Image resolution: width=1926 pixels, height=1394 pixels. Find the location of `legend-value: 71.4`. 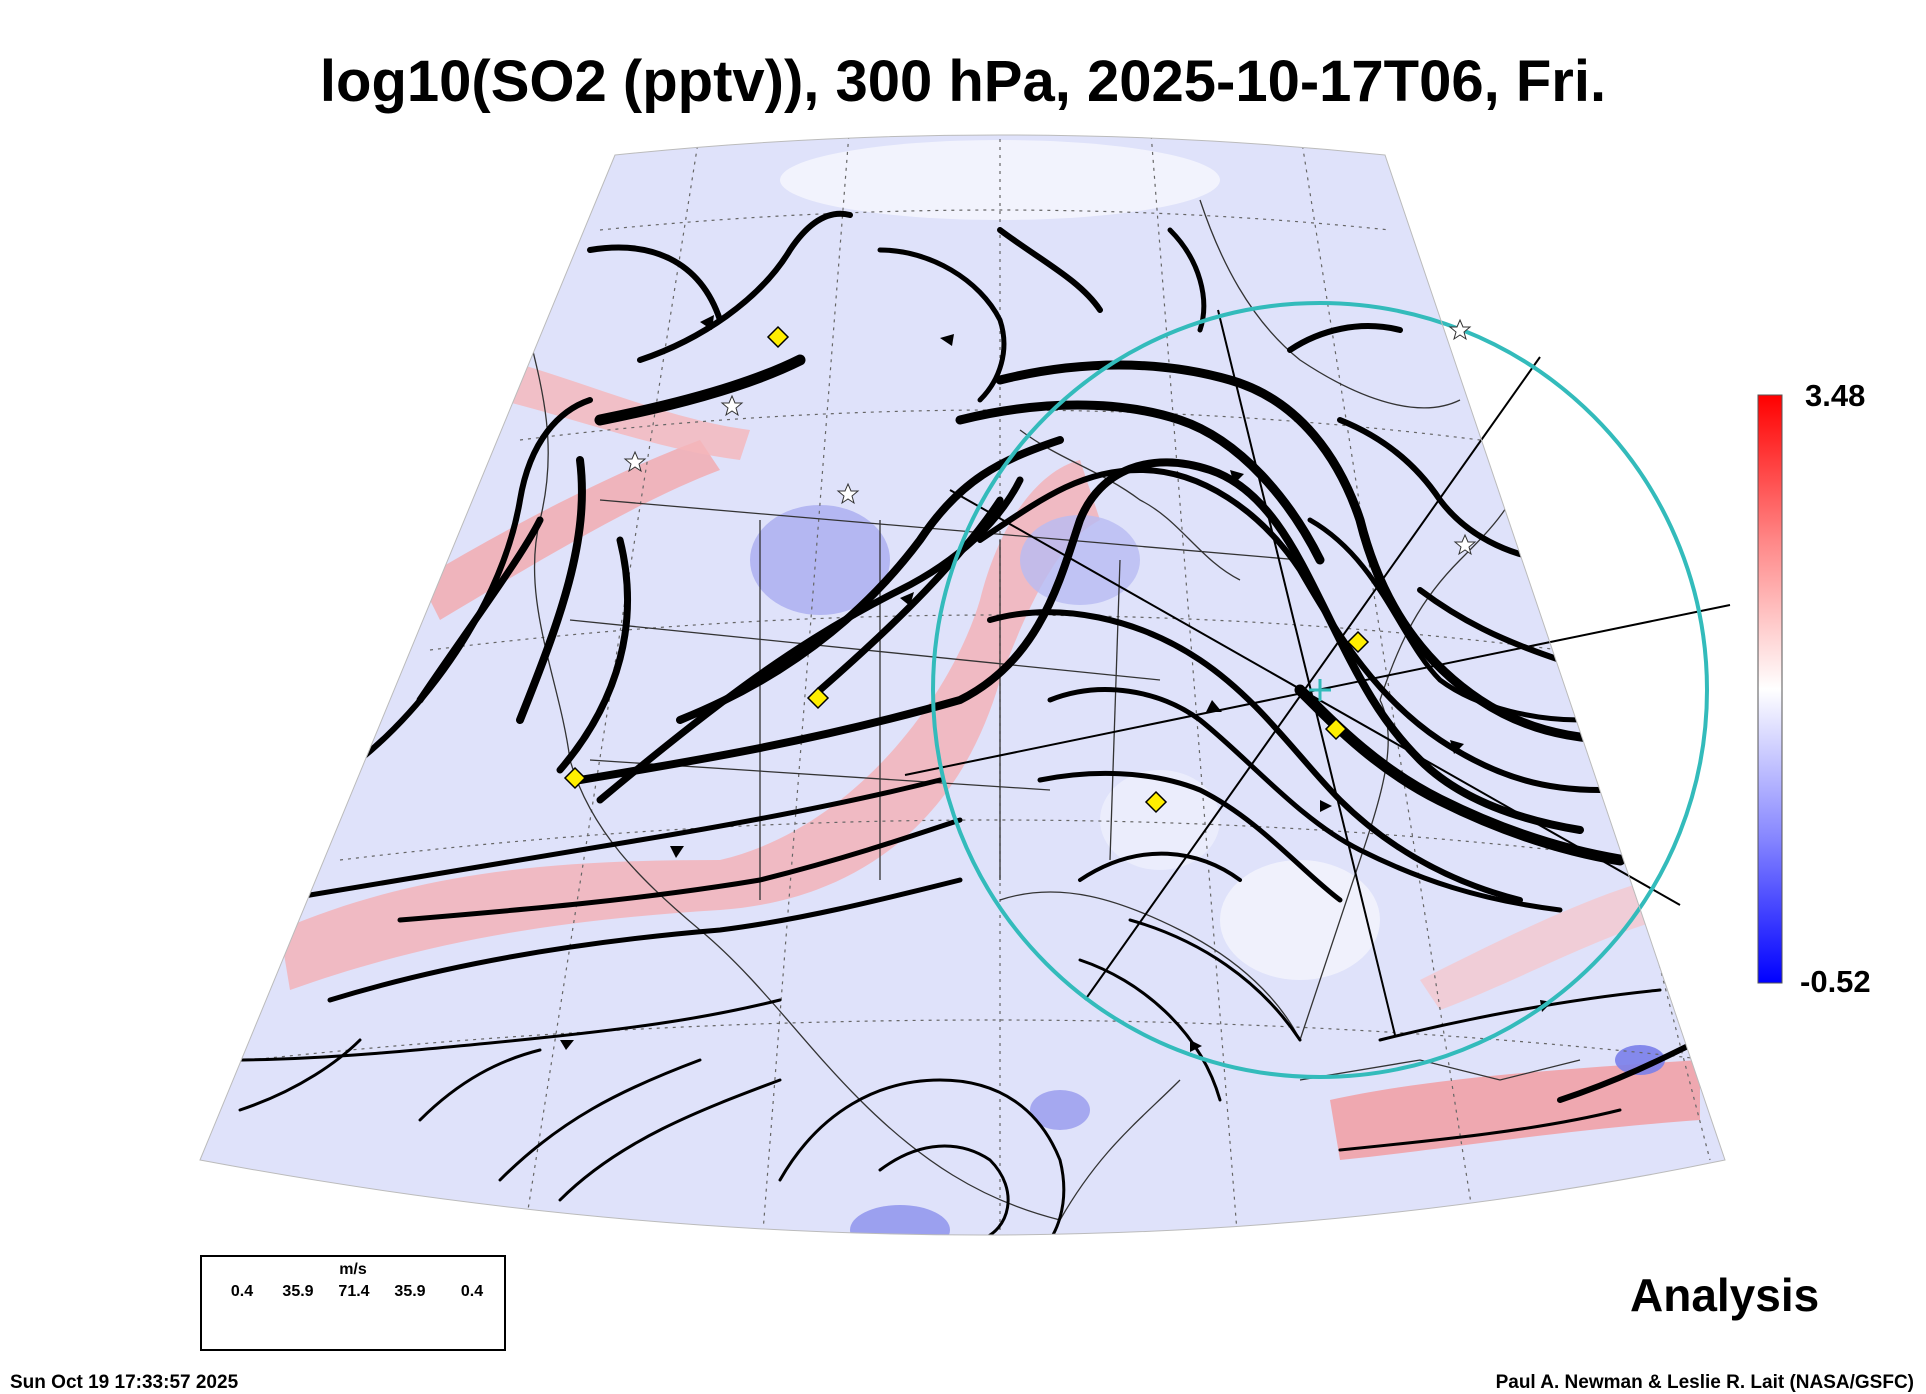

legend-value: 71.4 is located at coordinates (354, 1291).